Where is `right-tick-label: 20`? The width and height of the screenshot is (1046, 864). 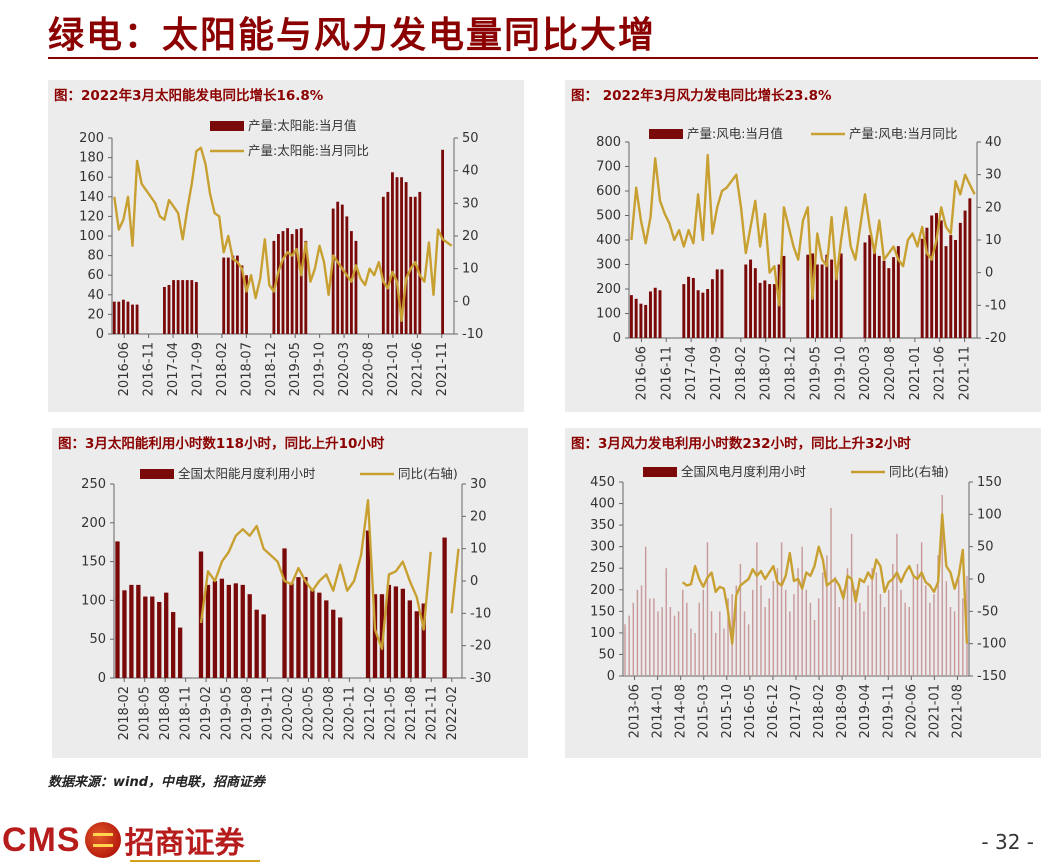 right-tick-label: 20 is located at coordinates (478, 516).